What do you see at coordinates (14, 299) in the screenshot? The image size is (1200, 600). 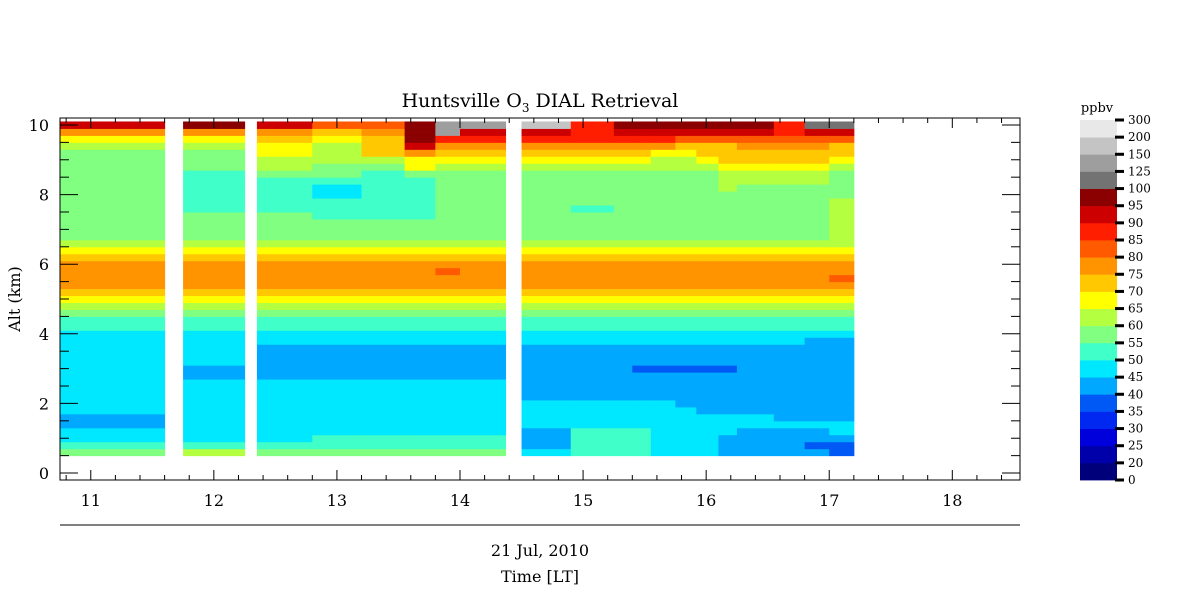 I see `y-axis-label: Alt (km)` at bounding box center [14, 299].